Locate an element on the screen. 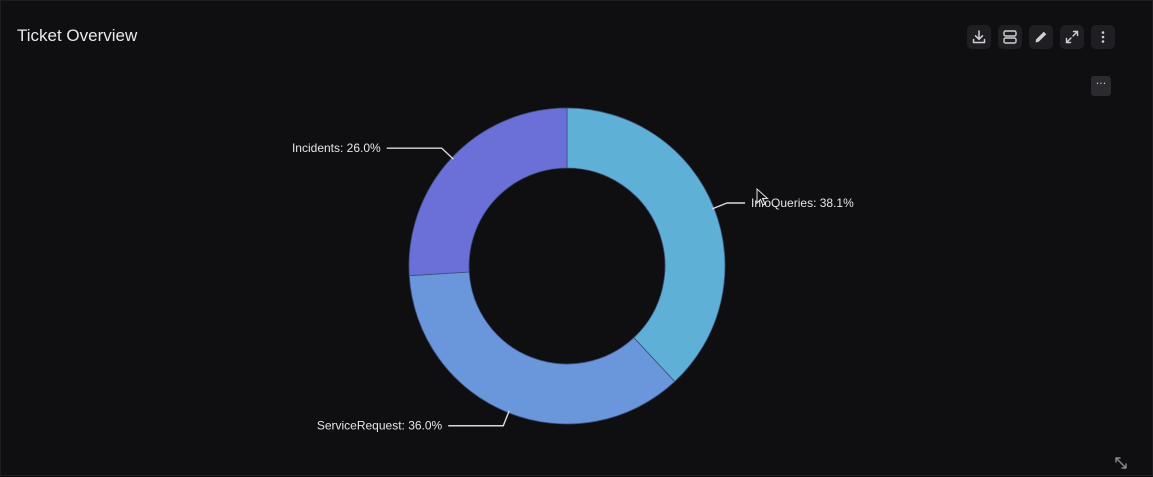 This screenshot has height=477, width=1153. leader-line-servicerequest is located at coordinates (479, 418).